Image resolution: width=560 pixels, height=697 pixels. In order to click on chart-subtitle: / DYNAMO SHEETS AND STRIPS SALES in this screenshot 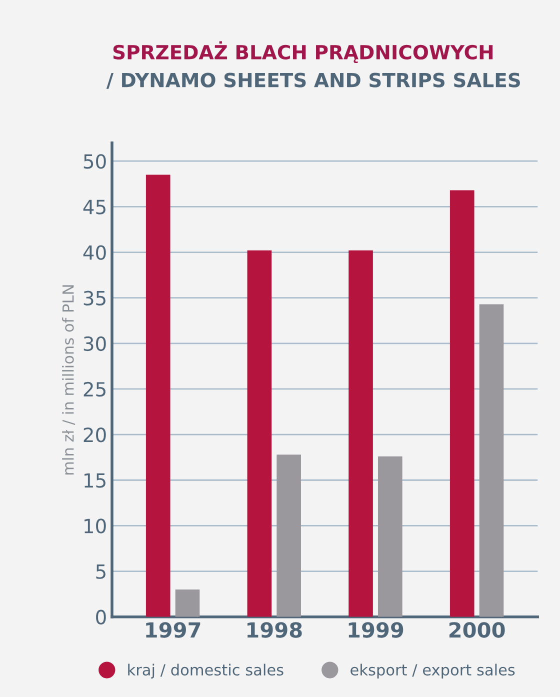, I will do `click(313, 80)`.